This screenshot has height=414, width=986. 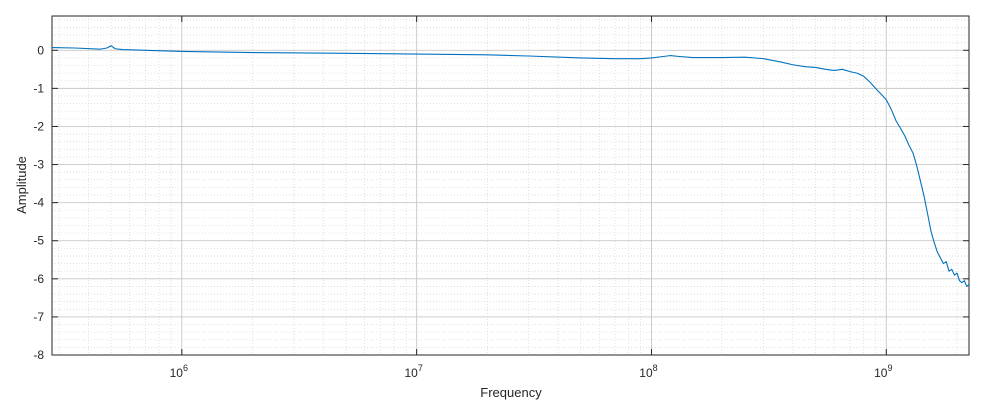 What do you see at coordinates (38, 317) in the screenshot?
I see `y-tick-label: -7` at bounding box center [38, 317].